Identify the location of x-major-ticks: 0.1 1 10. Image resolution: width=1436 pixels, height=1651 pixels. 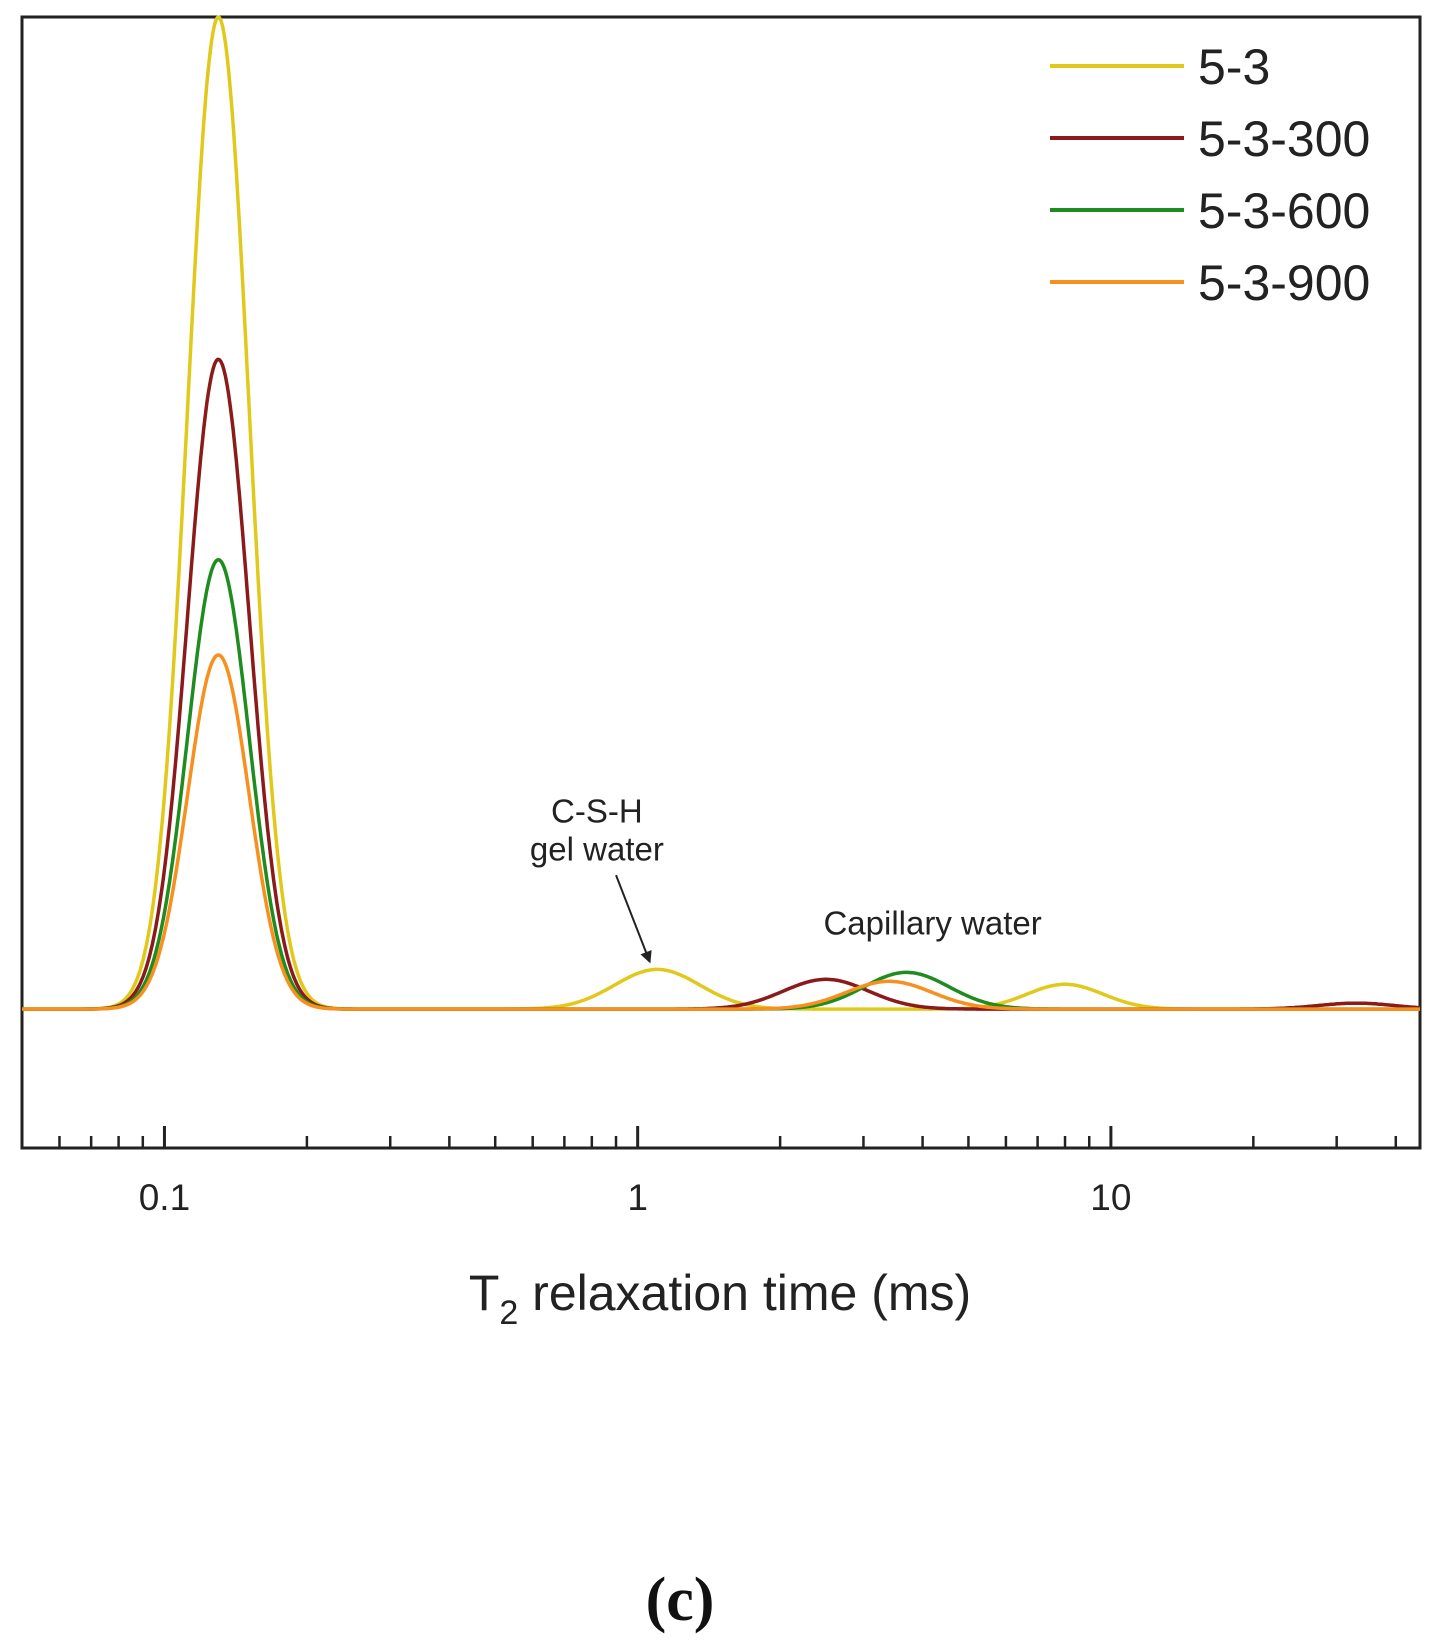
(635, 1172).